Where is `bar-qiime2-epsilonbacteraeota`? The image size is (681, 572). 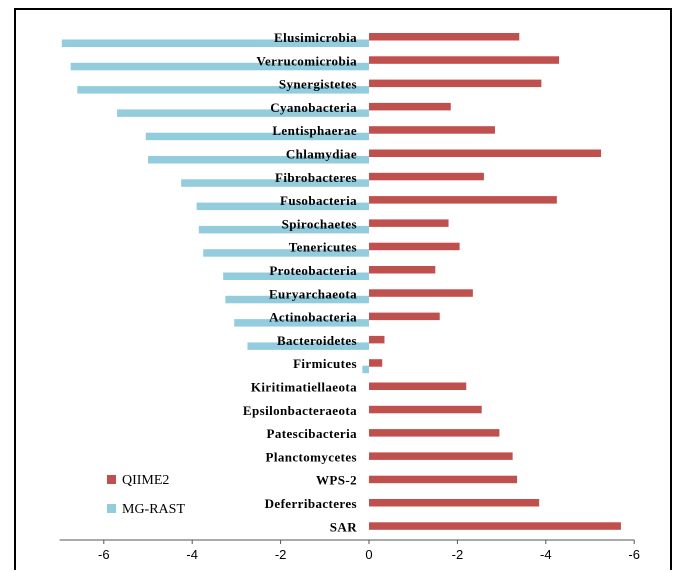 bar-qiime2-epsilonbacteraeota is located at coordinates (425, 409).